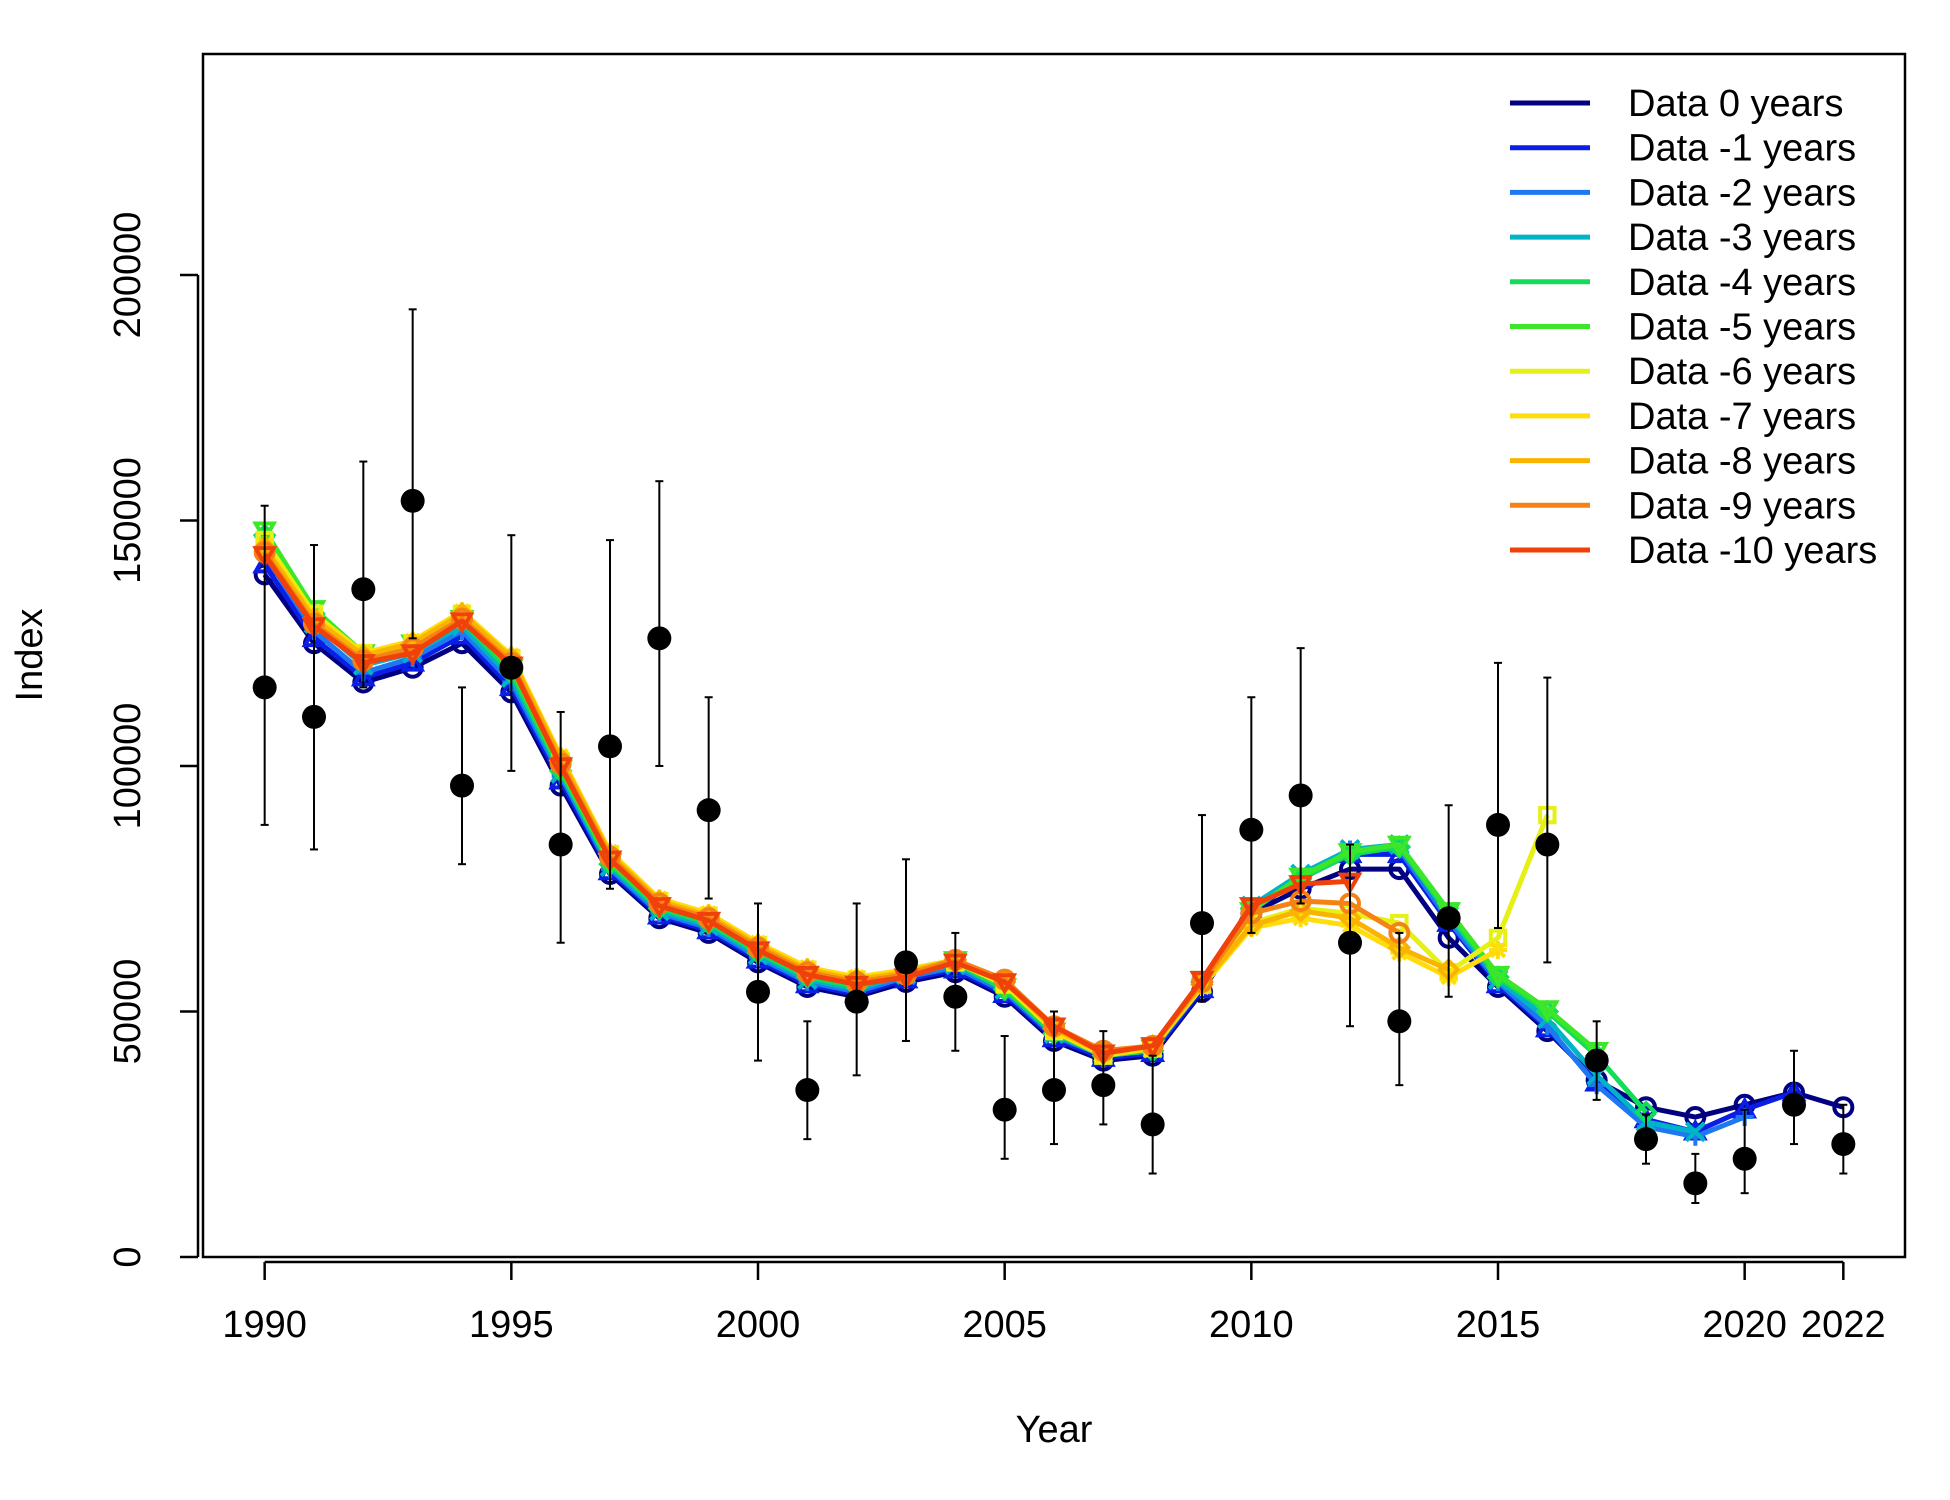 The image size is (1950, 1500). What do you see at coordinates (1742, 328) in the screenshot?
I see `legend-label: Data -5 years` at bounding box center [1742, 328].